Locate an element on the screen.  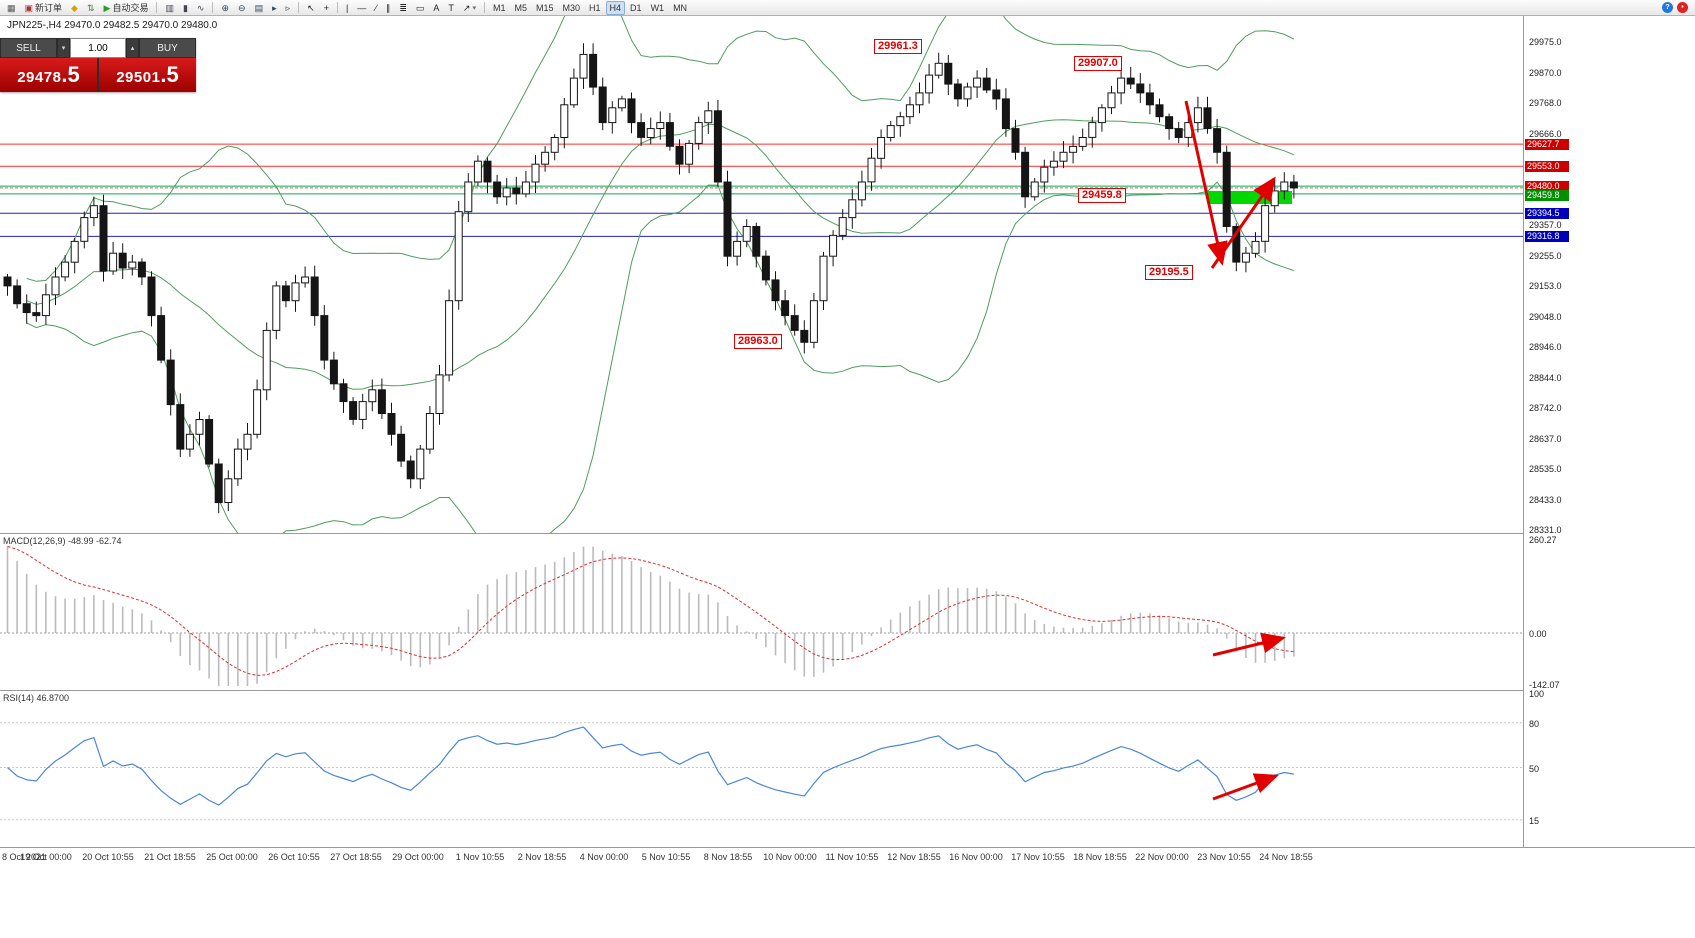
volume-decrease-button: ▾ is located at coordinates (63, 48).